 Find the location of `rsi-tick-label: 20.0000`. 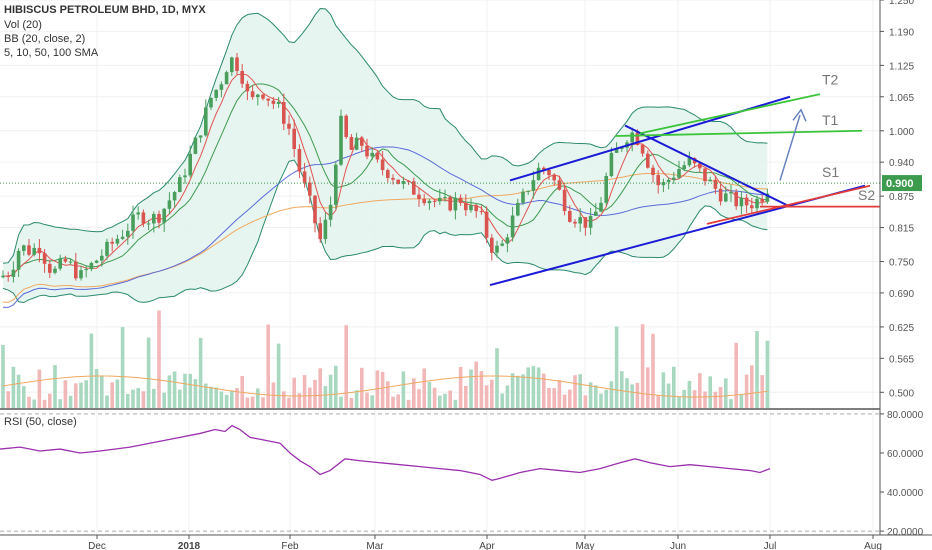

rsi-tick-label: 20.0000 is located at coordinates (905, 532).